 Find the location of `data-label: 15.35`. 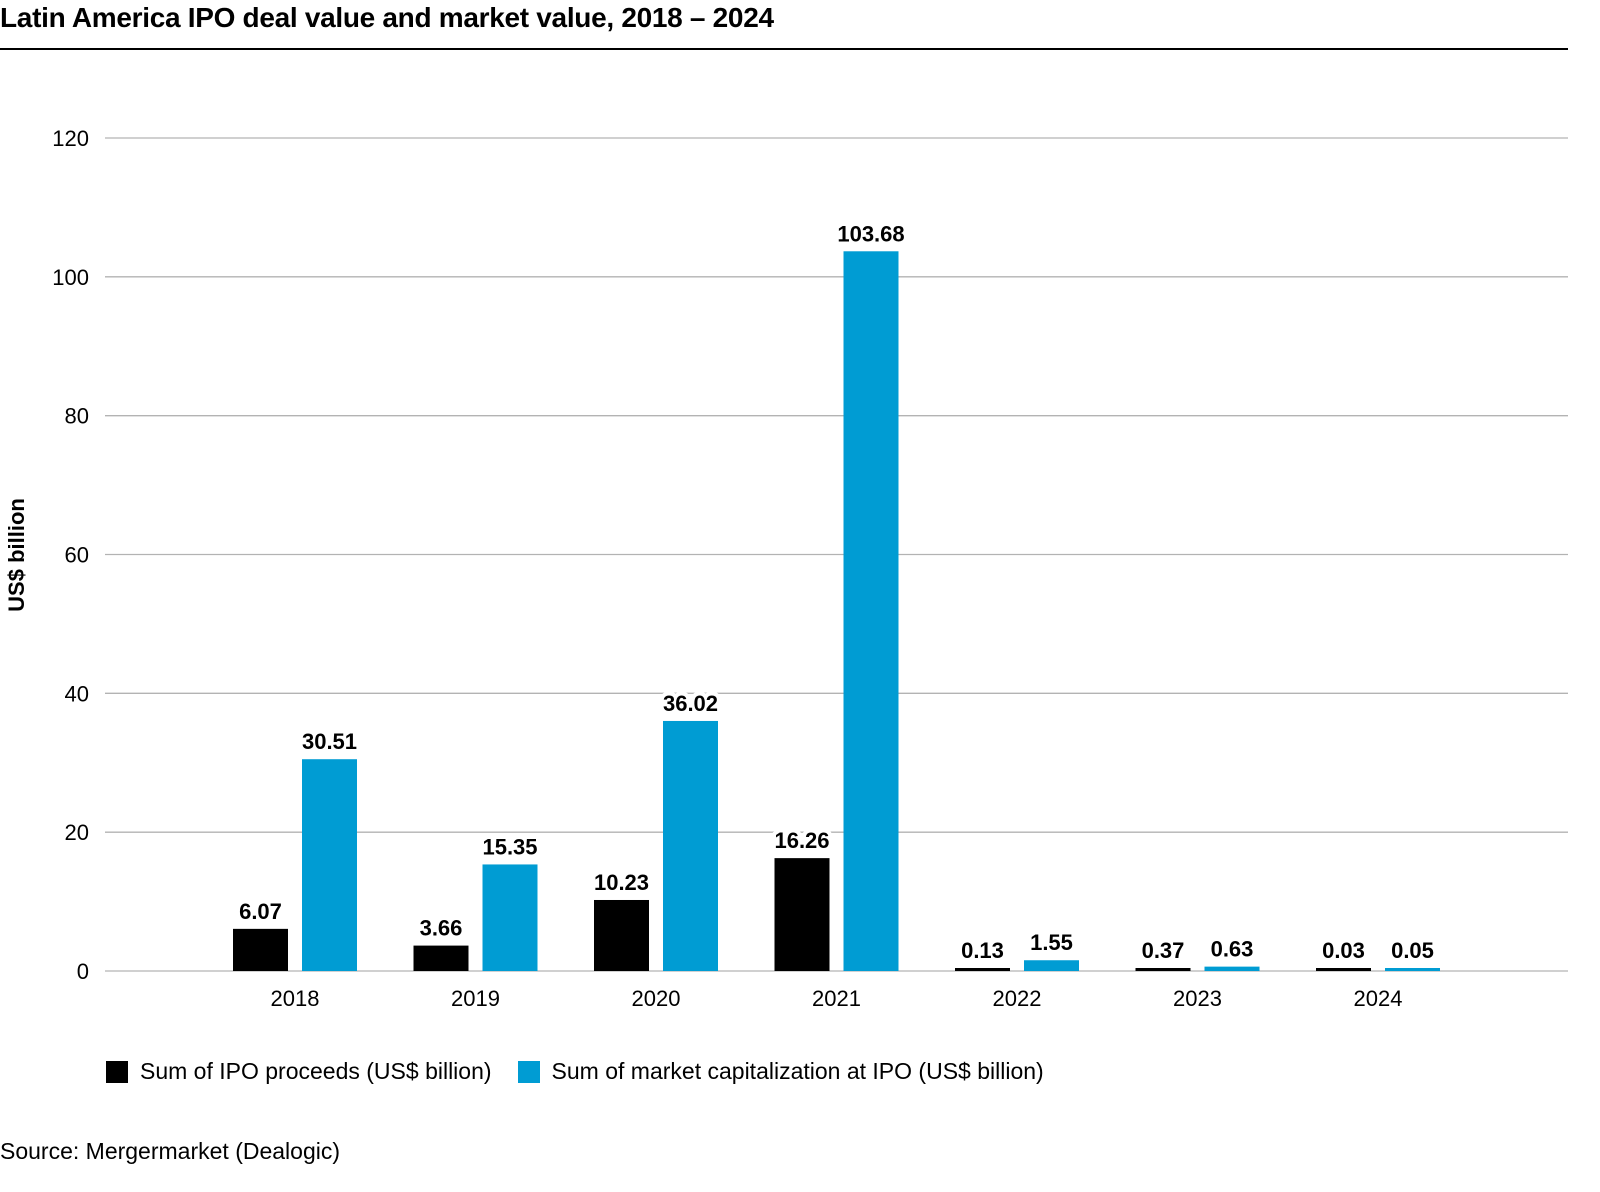

data-label: 15.35 is located at coordinates (509, 846).